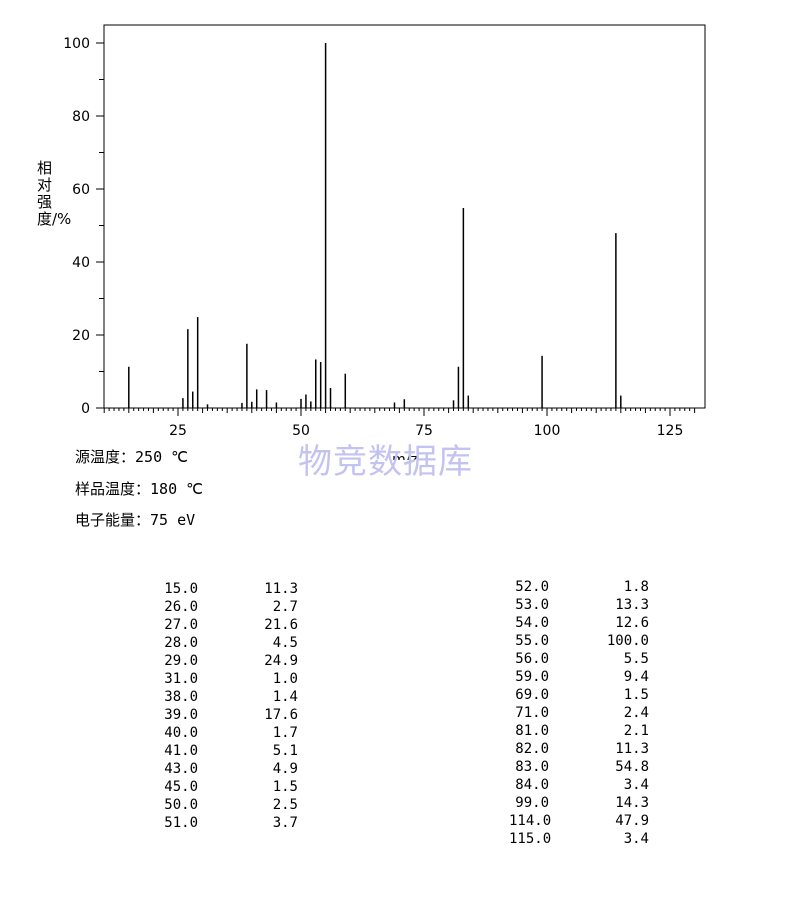 This screenshot has width=794, height=907. Describe the element at coordinates (181, 679) in the screenshot. I see `mz-value: 31.0` at that location.